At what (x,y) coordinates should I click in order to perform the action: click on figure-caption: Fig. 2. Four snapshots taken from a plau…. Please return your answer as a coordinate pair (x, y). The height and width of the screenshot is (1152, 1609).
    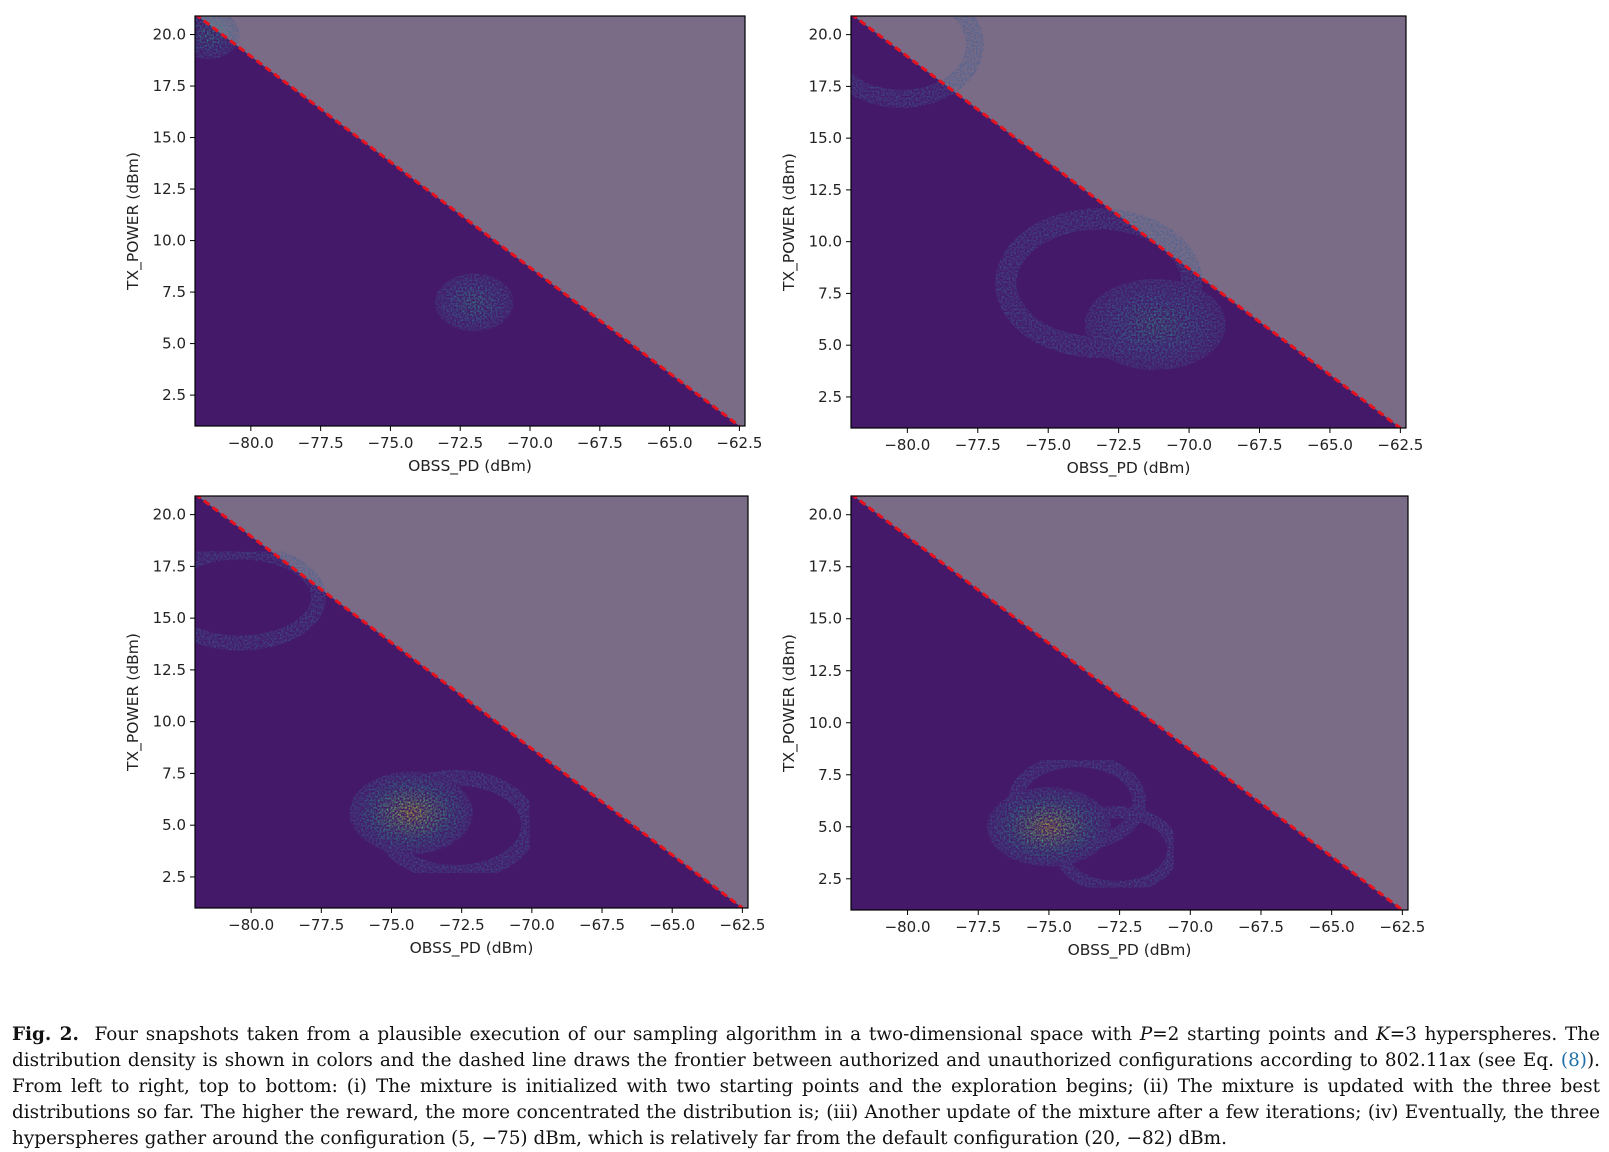
    Looking at the image, I should click on (806, 1087).